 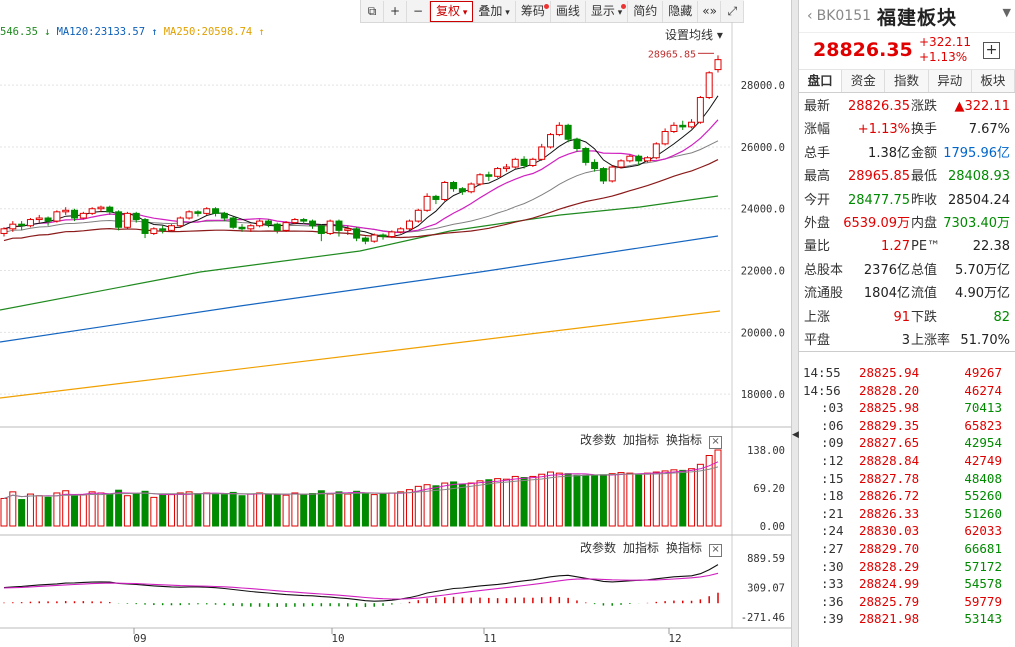 What do you see at coordinates (907, 154) in the screenshot?
I see `quote-row: 总手 1.38亿 金额 1795.96亿` at bounding box center [907, 154].